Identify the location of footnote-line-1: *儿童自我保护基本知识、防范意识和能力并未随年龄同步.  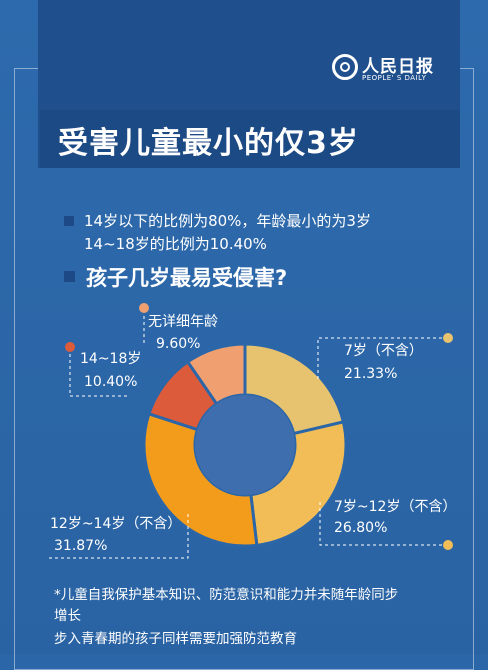
(226, 595).